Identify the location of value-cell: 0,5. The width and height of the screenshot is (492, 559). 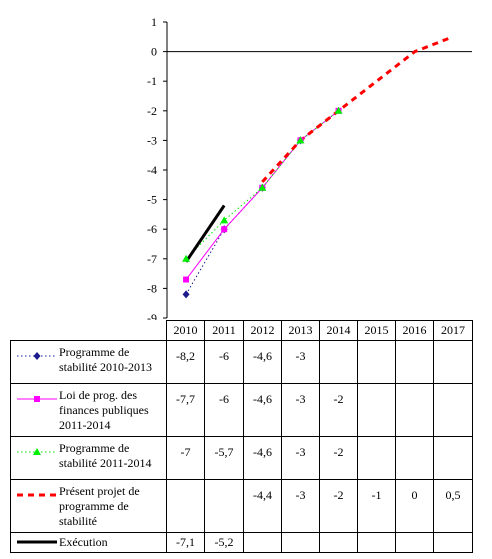
(453, 506).